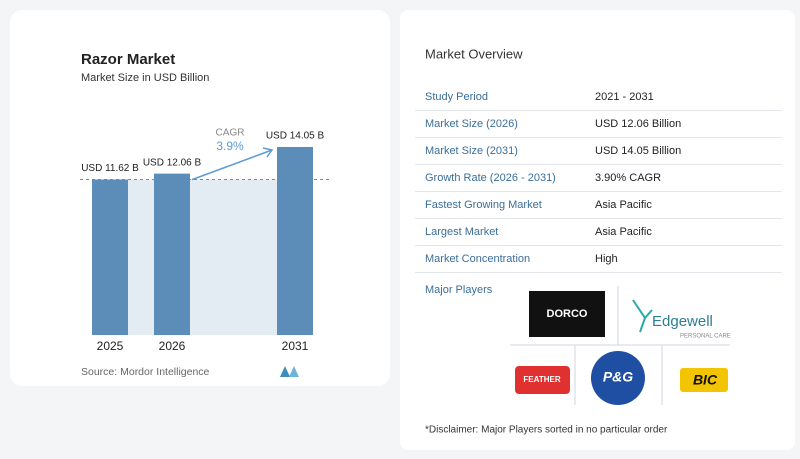 This screenshot has width=800, height=459. What do you see at coordinates (172, 346) in the screenshot?
I see `x-tick-label: 2026` at bounding box center [172, 346].